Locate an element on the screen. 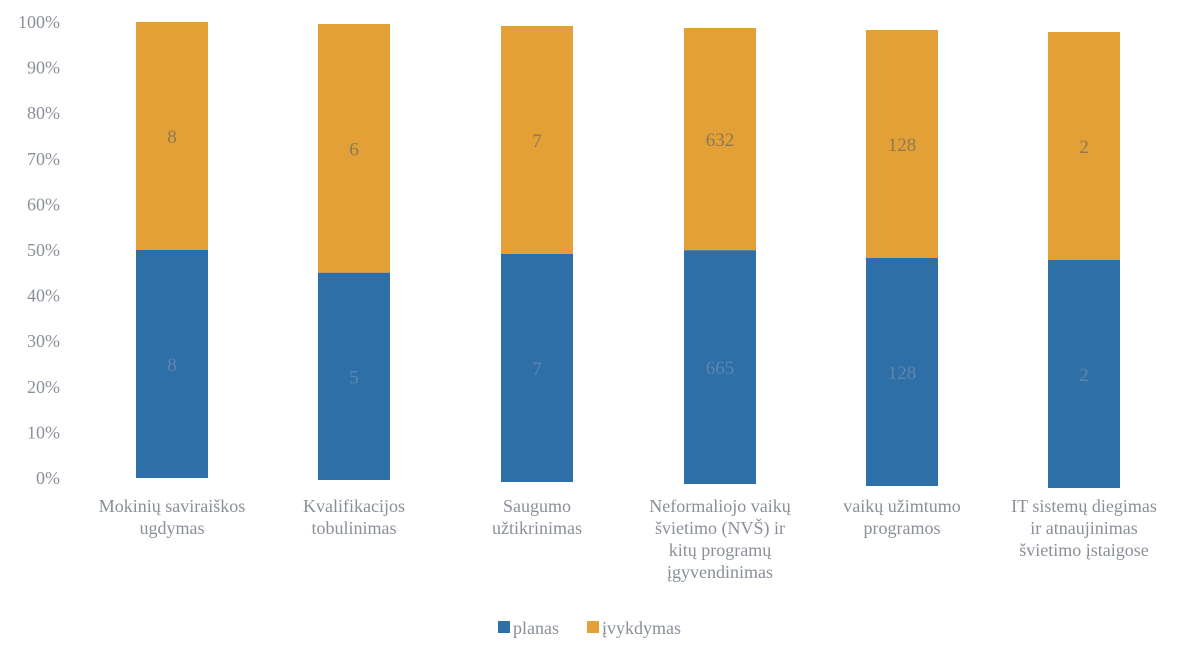 The image size is (1184, 646). legend-label-ivykdymas: įvykdymas is located at coordinates (641, 628).